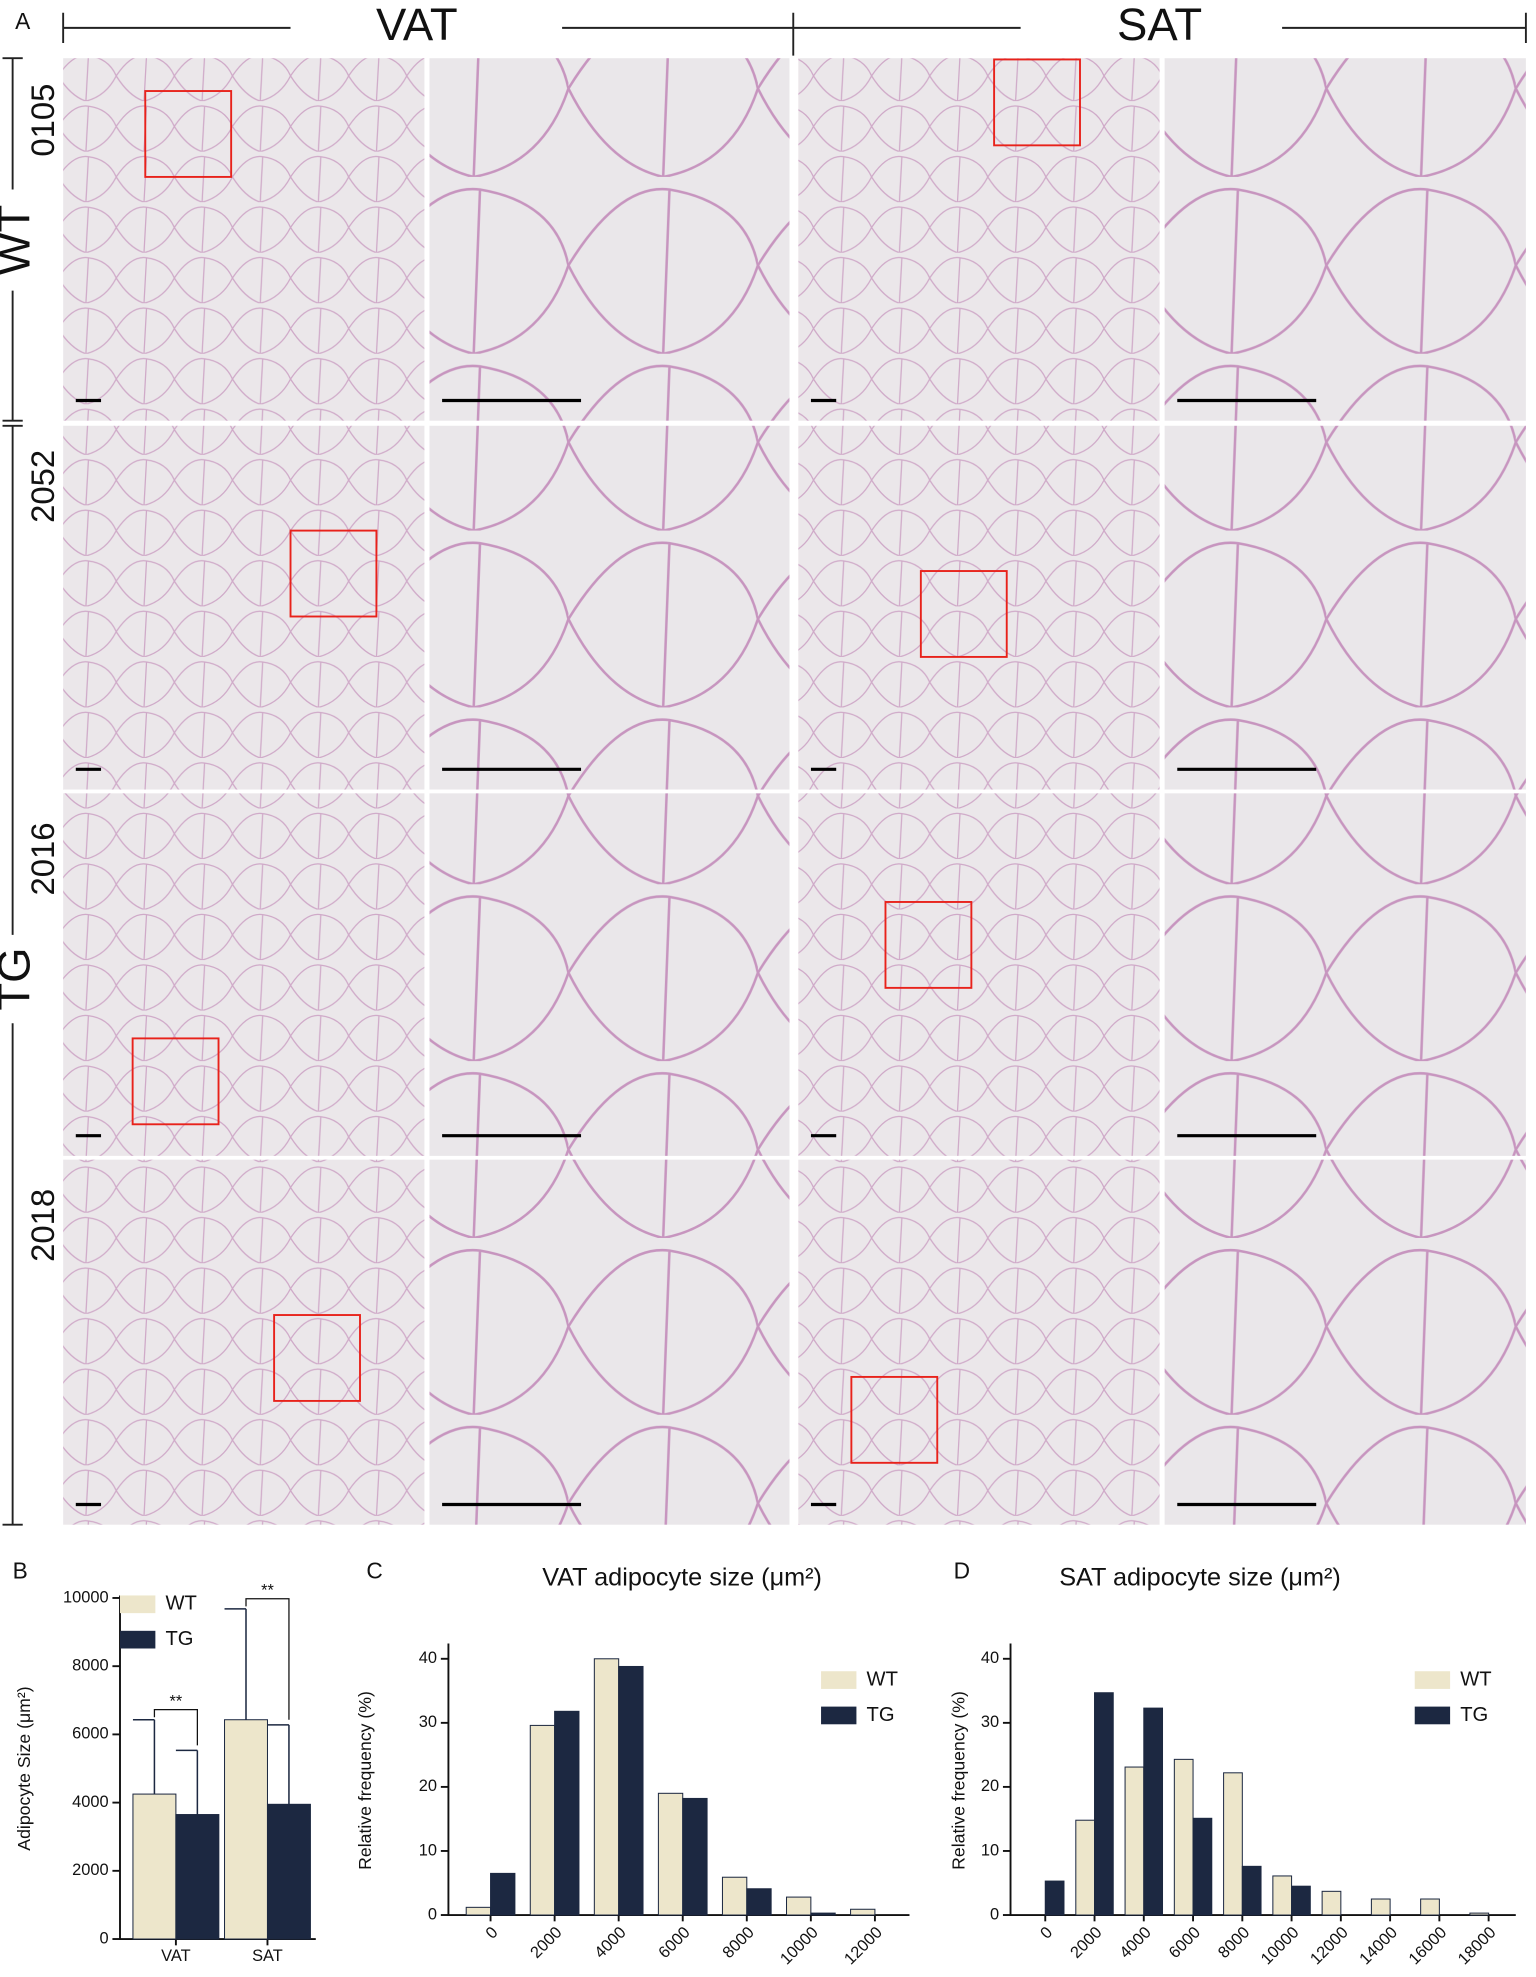 Image resolution: width=1536 pixels, height=1977 pixels. I want to click on x-tick-label: 12000, so click(1329, 1945).